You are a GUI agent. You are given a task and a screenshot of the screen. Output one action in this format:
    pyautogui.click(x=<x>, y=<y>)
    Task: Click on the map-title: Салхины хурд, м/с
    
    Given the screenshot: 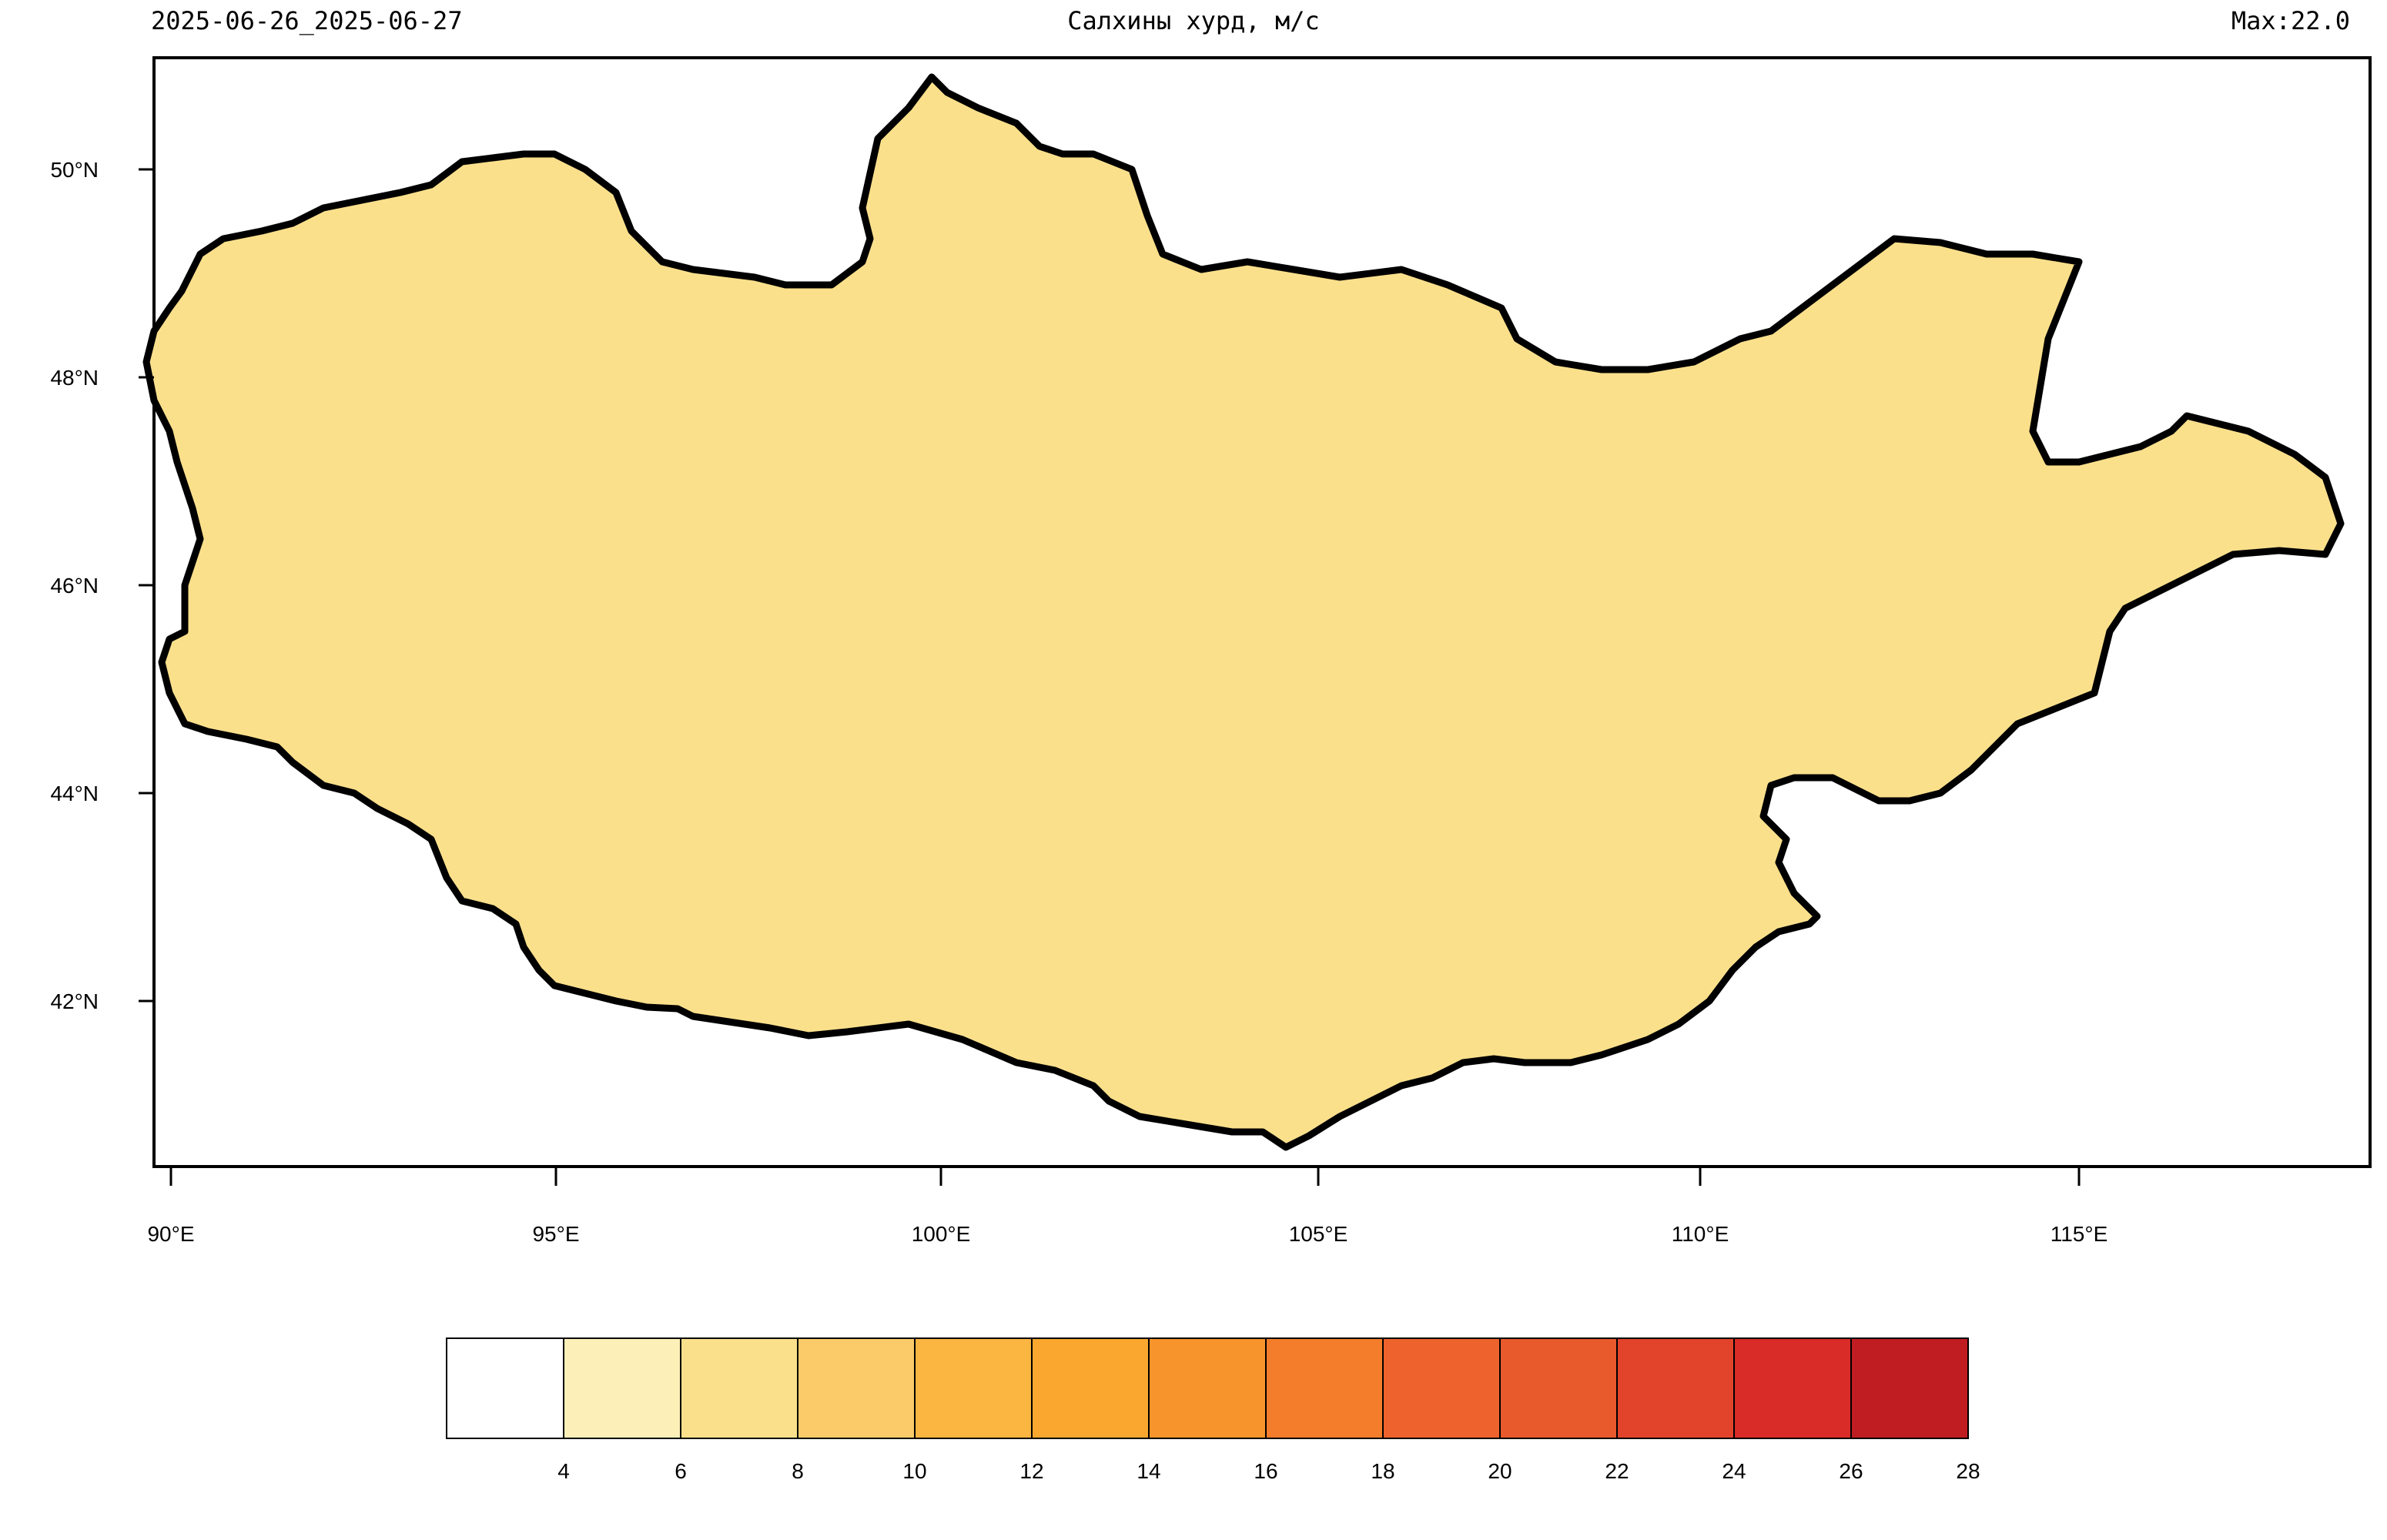 What is the action you would take?
    pyautogui.click(x=1193, y=20)
    